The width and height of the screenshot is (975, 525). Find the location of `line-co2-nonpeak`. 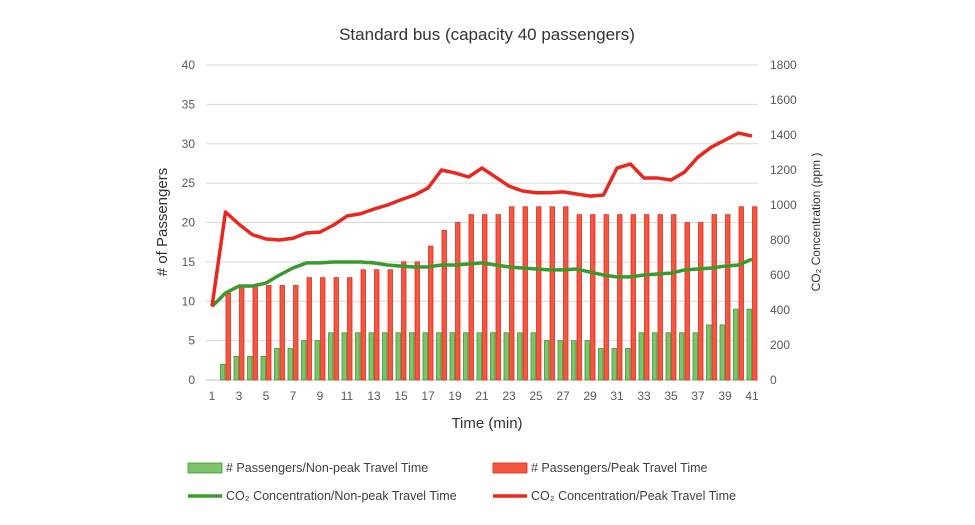

line-co2-nonpeak is located at coordinates (481, 282).